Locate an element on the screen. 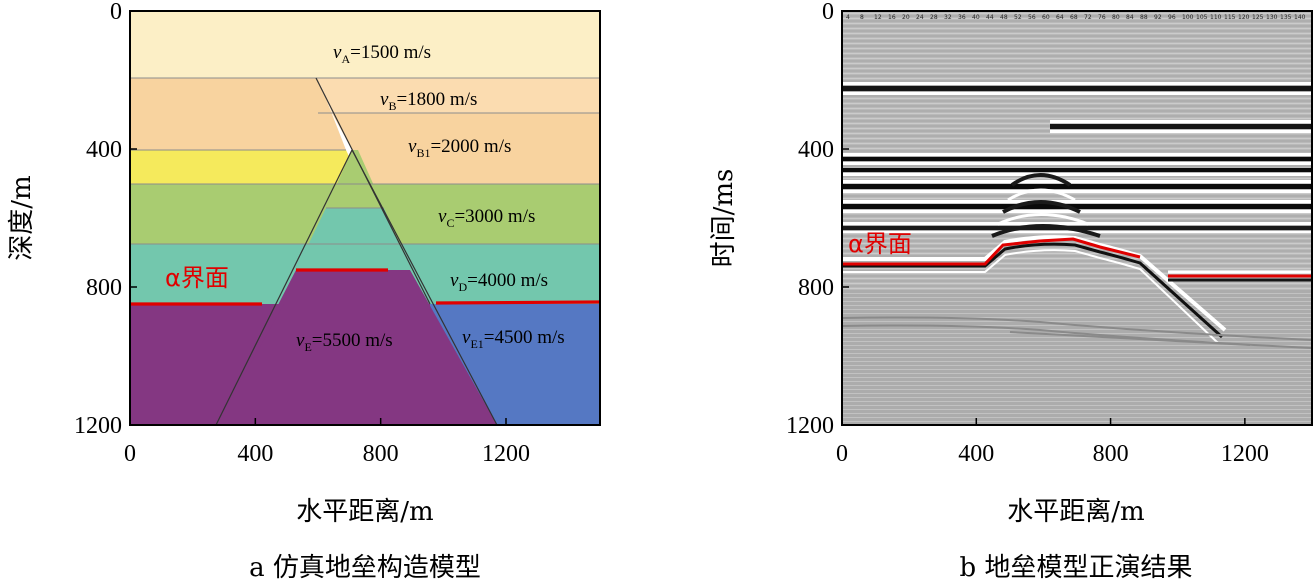 Image resolution: width=1314 pixels, height=585 pixels. trace-number: 110 is located at coordinates (1216, 17).